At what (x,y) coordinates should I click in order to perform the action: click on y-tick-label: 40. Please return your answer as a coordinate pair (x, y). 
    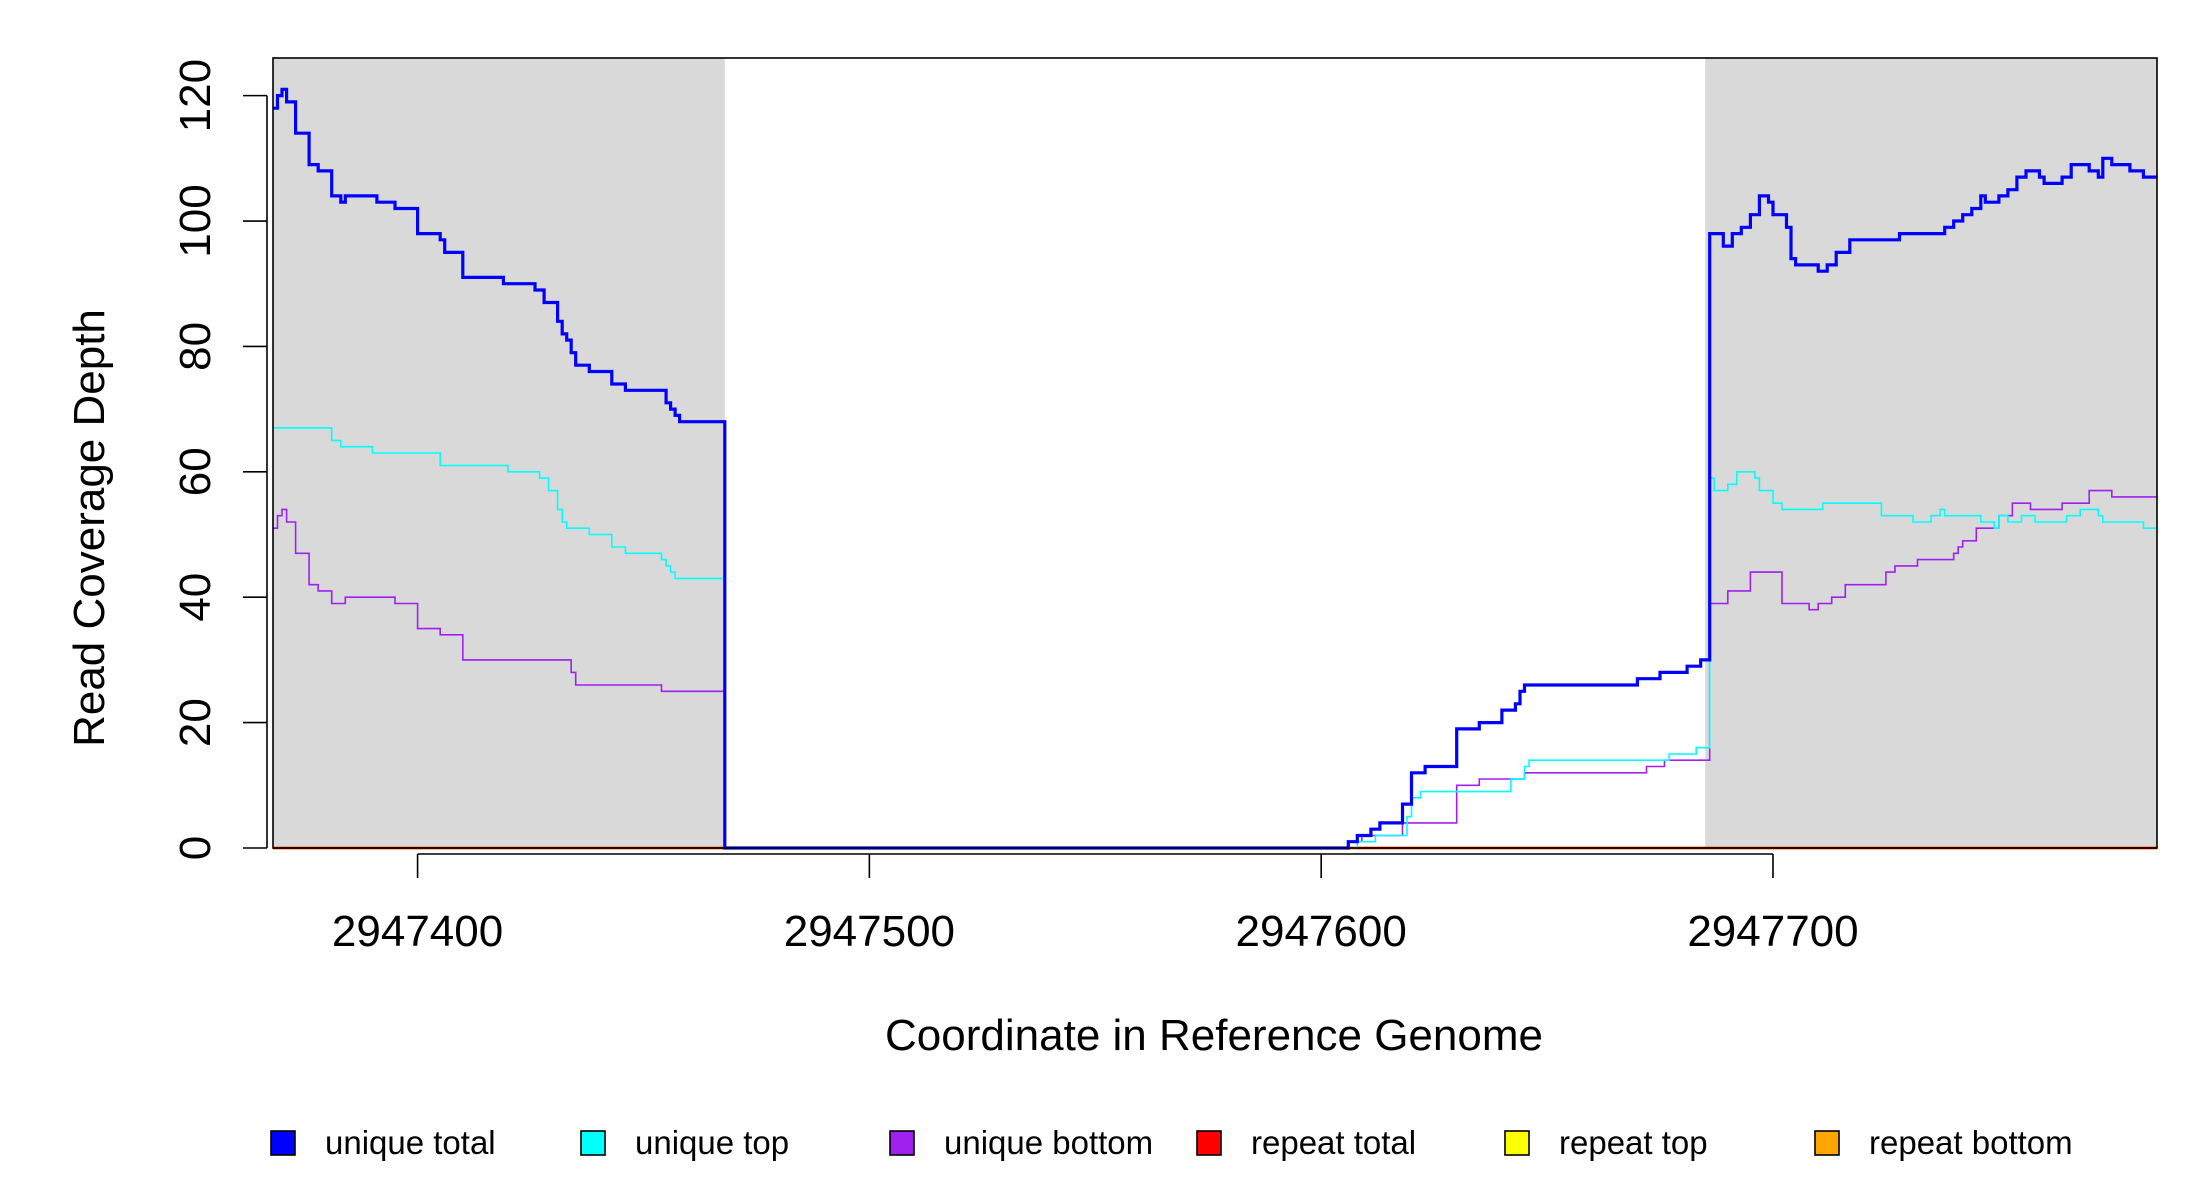
    Looking at the image, I should click on (195, 597).